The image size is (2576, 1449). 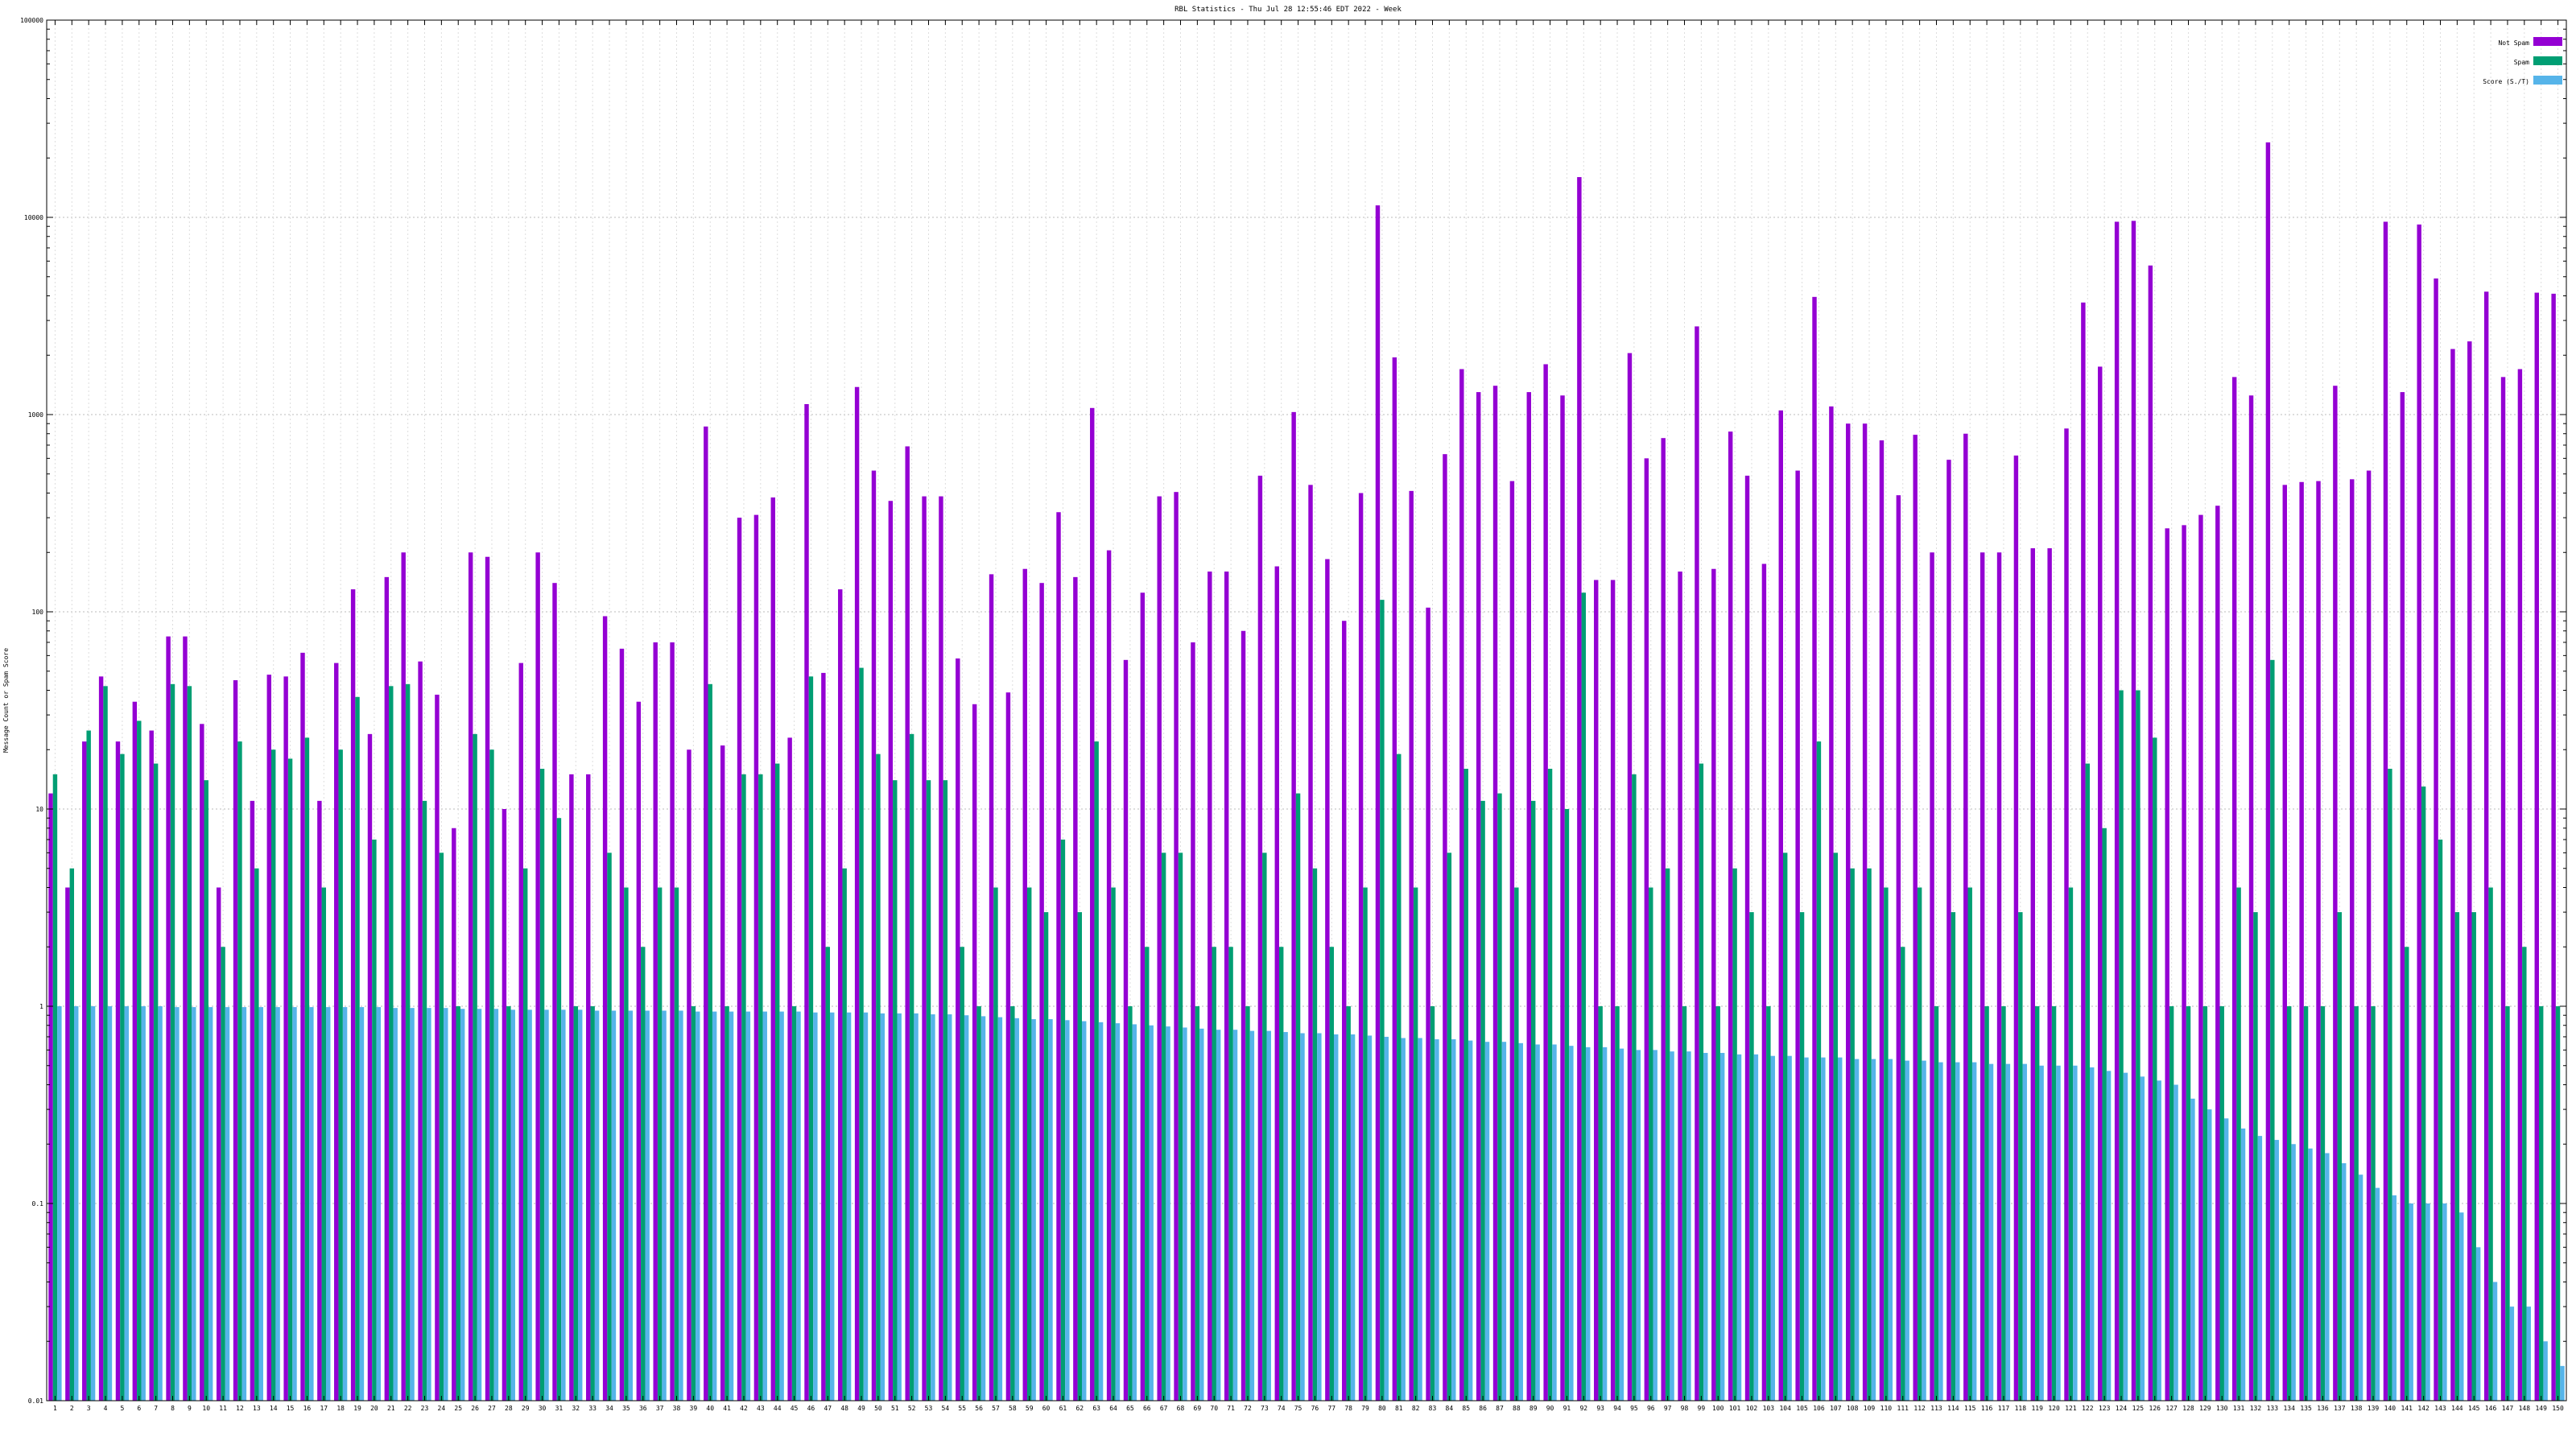 I want to click on x-category-label: 120, so click(x=2054, y=1408).